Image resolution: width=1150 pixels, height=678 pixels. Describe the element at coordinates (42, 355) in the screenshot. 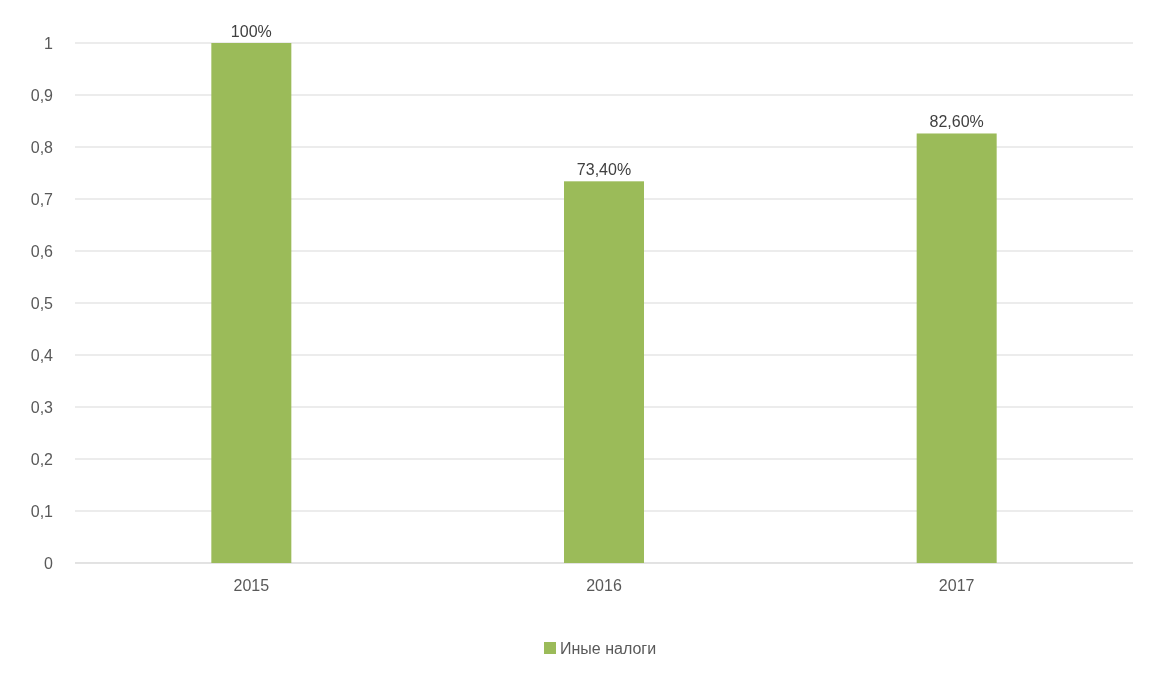

I see `y-tick-label: 0,4` at that location.